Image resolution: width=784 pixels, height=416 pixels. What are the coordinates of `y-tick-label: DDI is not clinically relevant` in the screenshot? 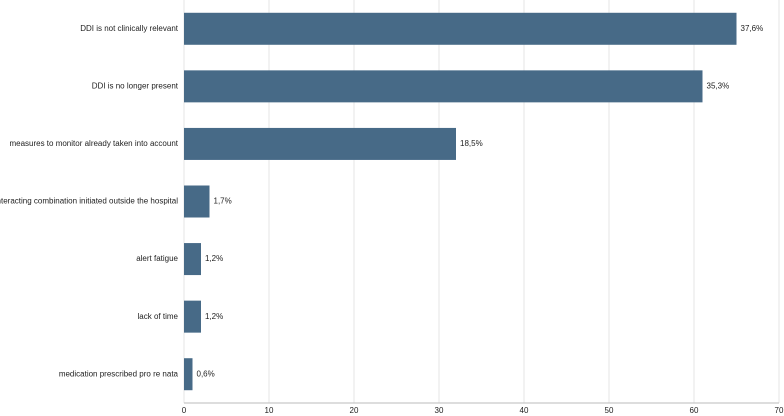 It's located at (129, 28).